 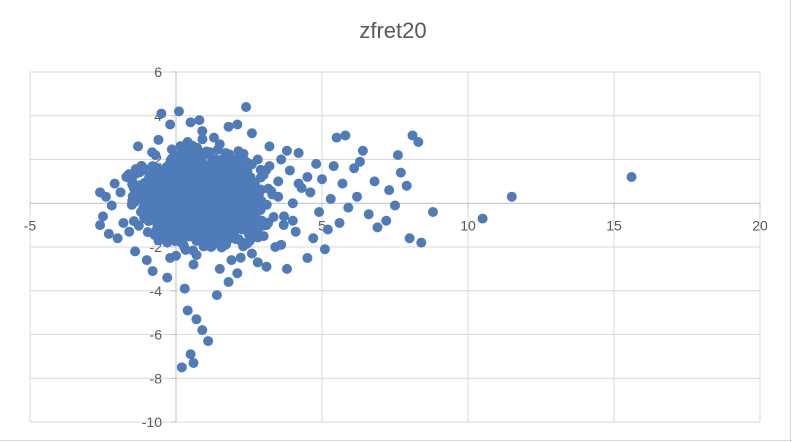 What do you see at coordinates (760, 225) in the screenshot?
I see `x-tick-label: 20` at bounding box center [760, 225].